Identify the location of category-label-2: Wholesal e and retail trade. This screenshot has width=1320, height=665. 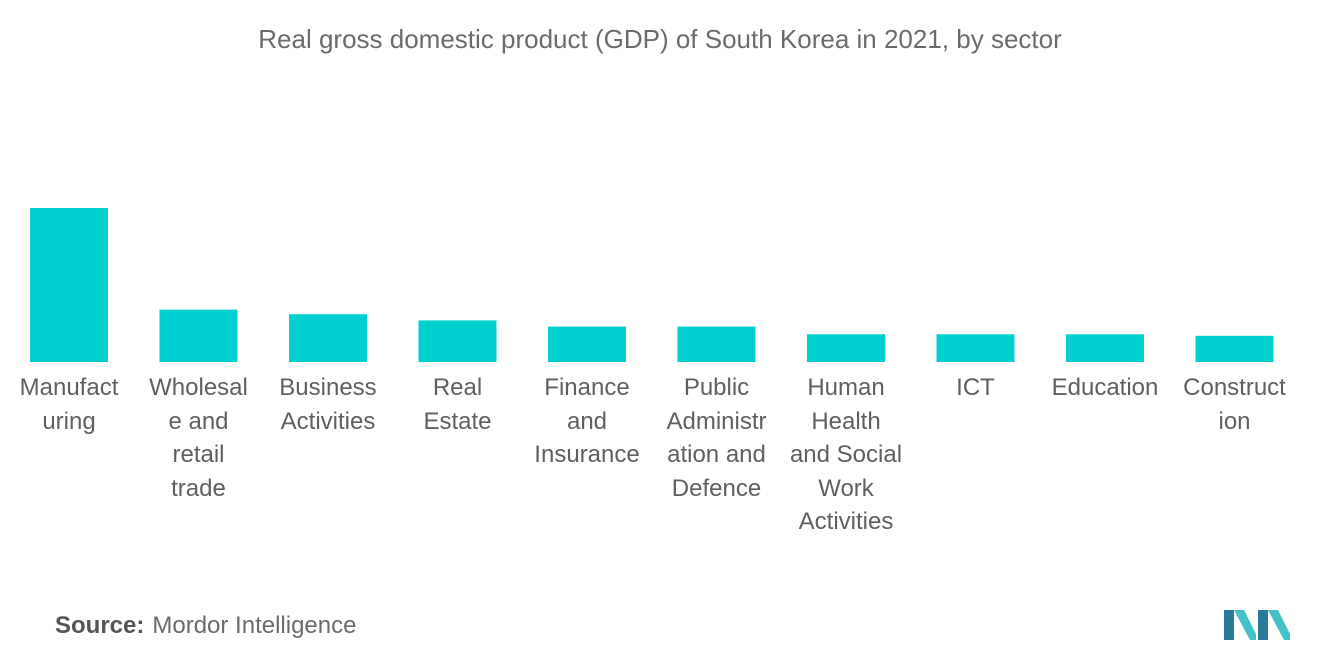
(198, 438).